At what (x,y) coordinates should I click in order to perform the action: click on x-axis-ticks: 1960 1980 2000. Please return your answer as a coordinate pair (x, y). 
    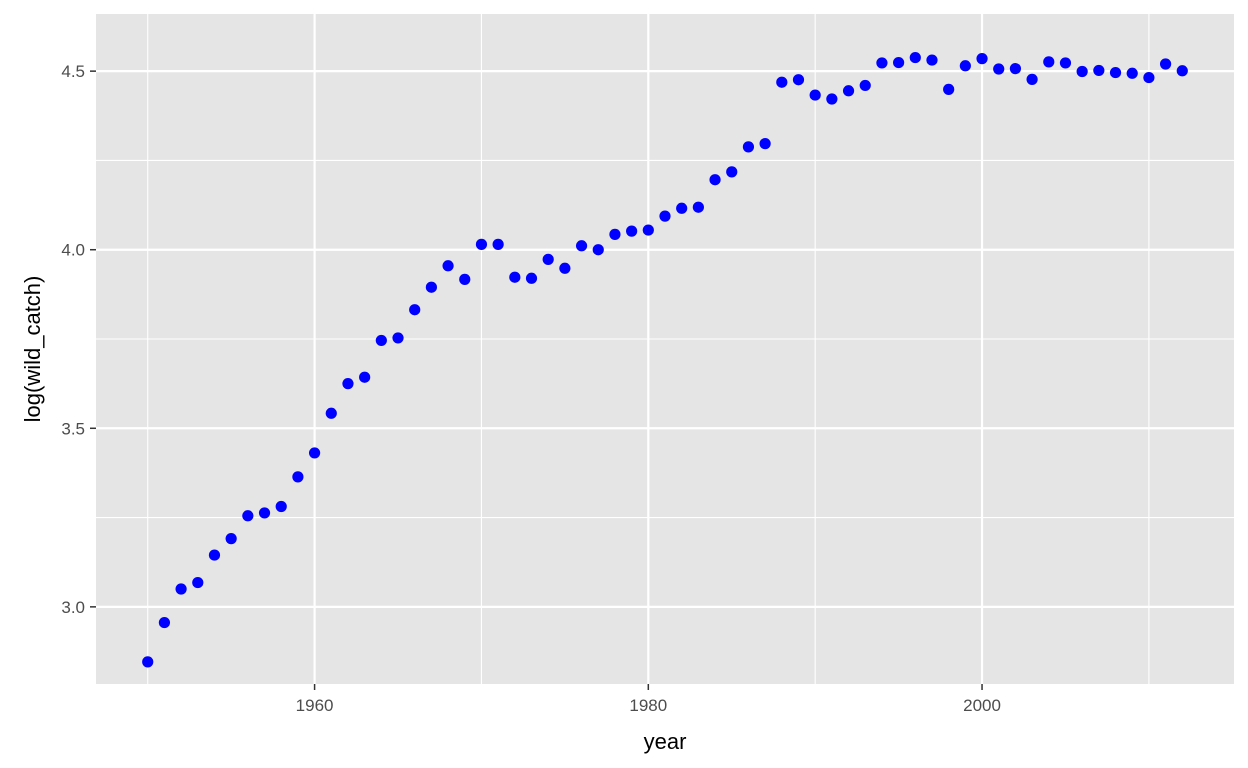
    Looking at the image, I should click on (648, 699).